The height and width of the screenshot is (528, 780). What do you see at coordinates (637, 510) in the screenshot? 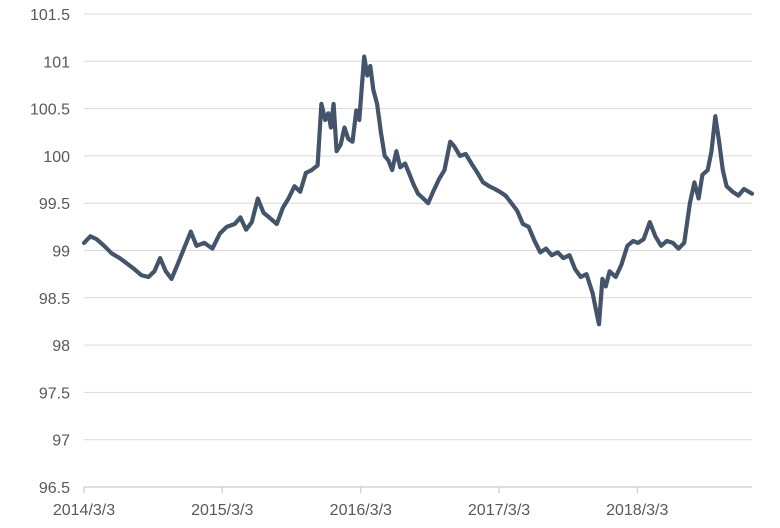
I see `x-tick-label: 2018/3/3` at bounding box center [637, 510].